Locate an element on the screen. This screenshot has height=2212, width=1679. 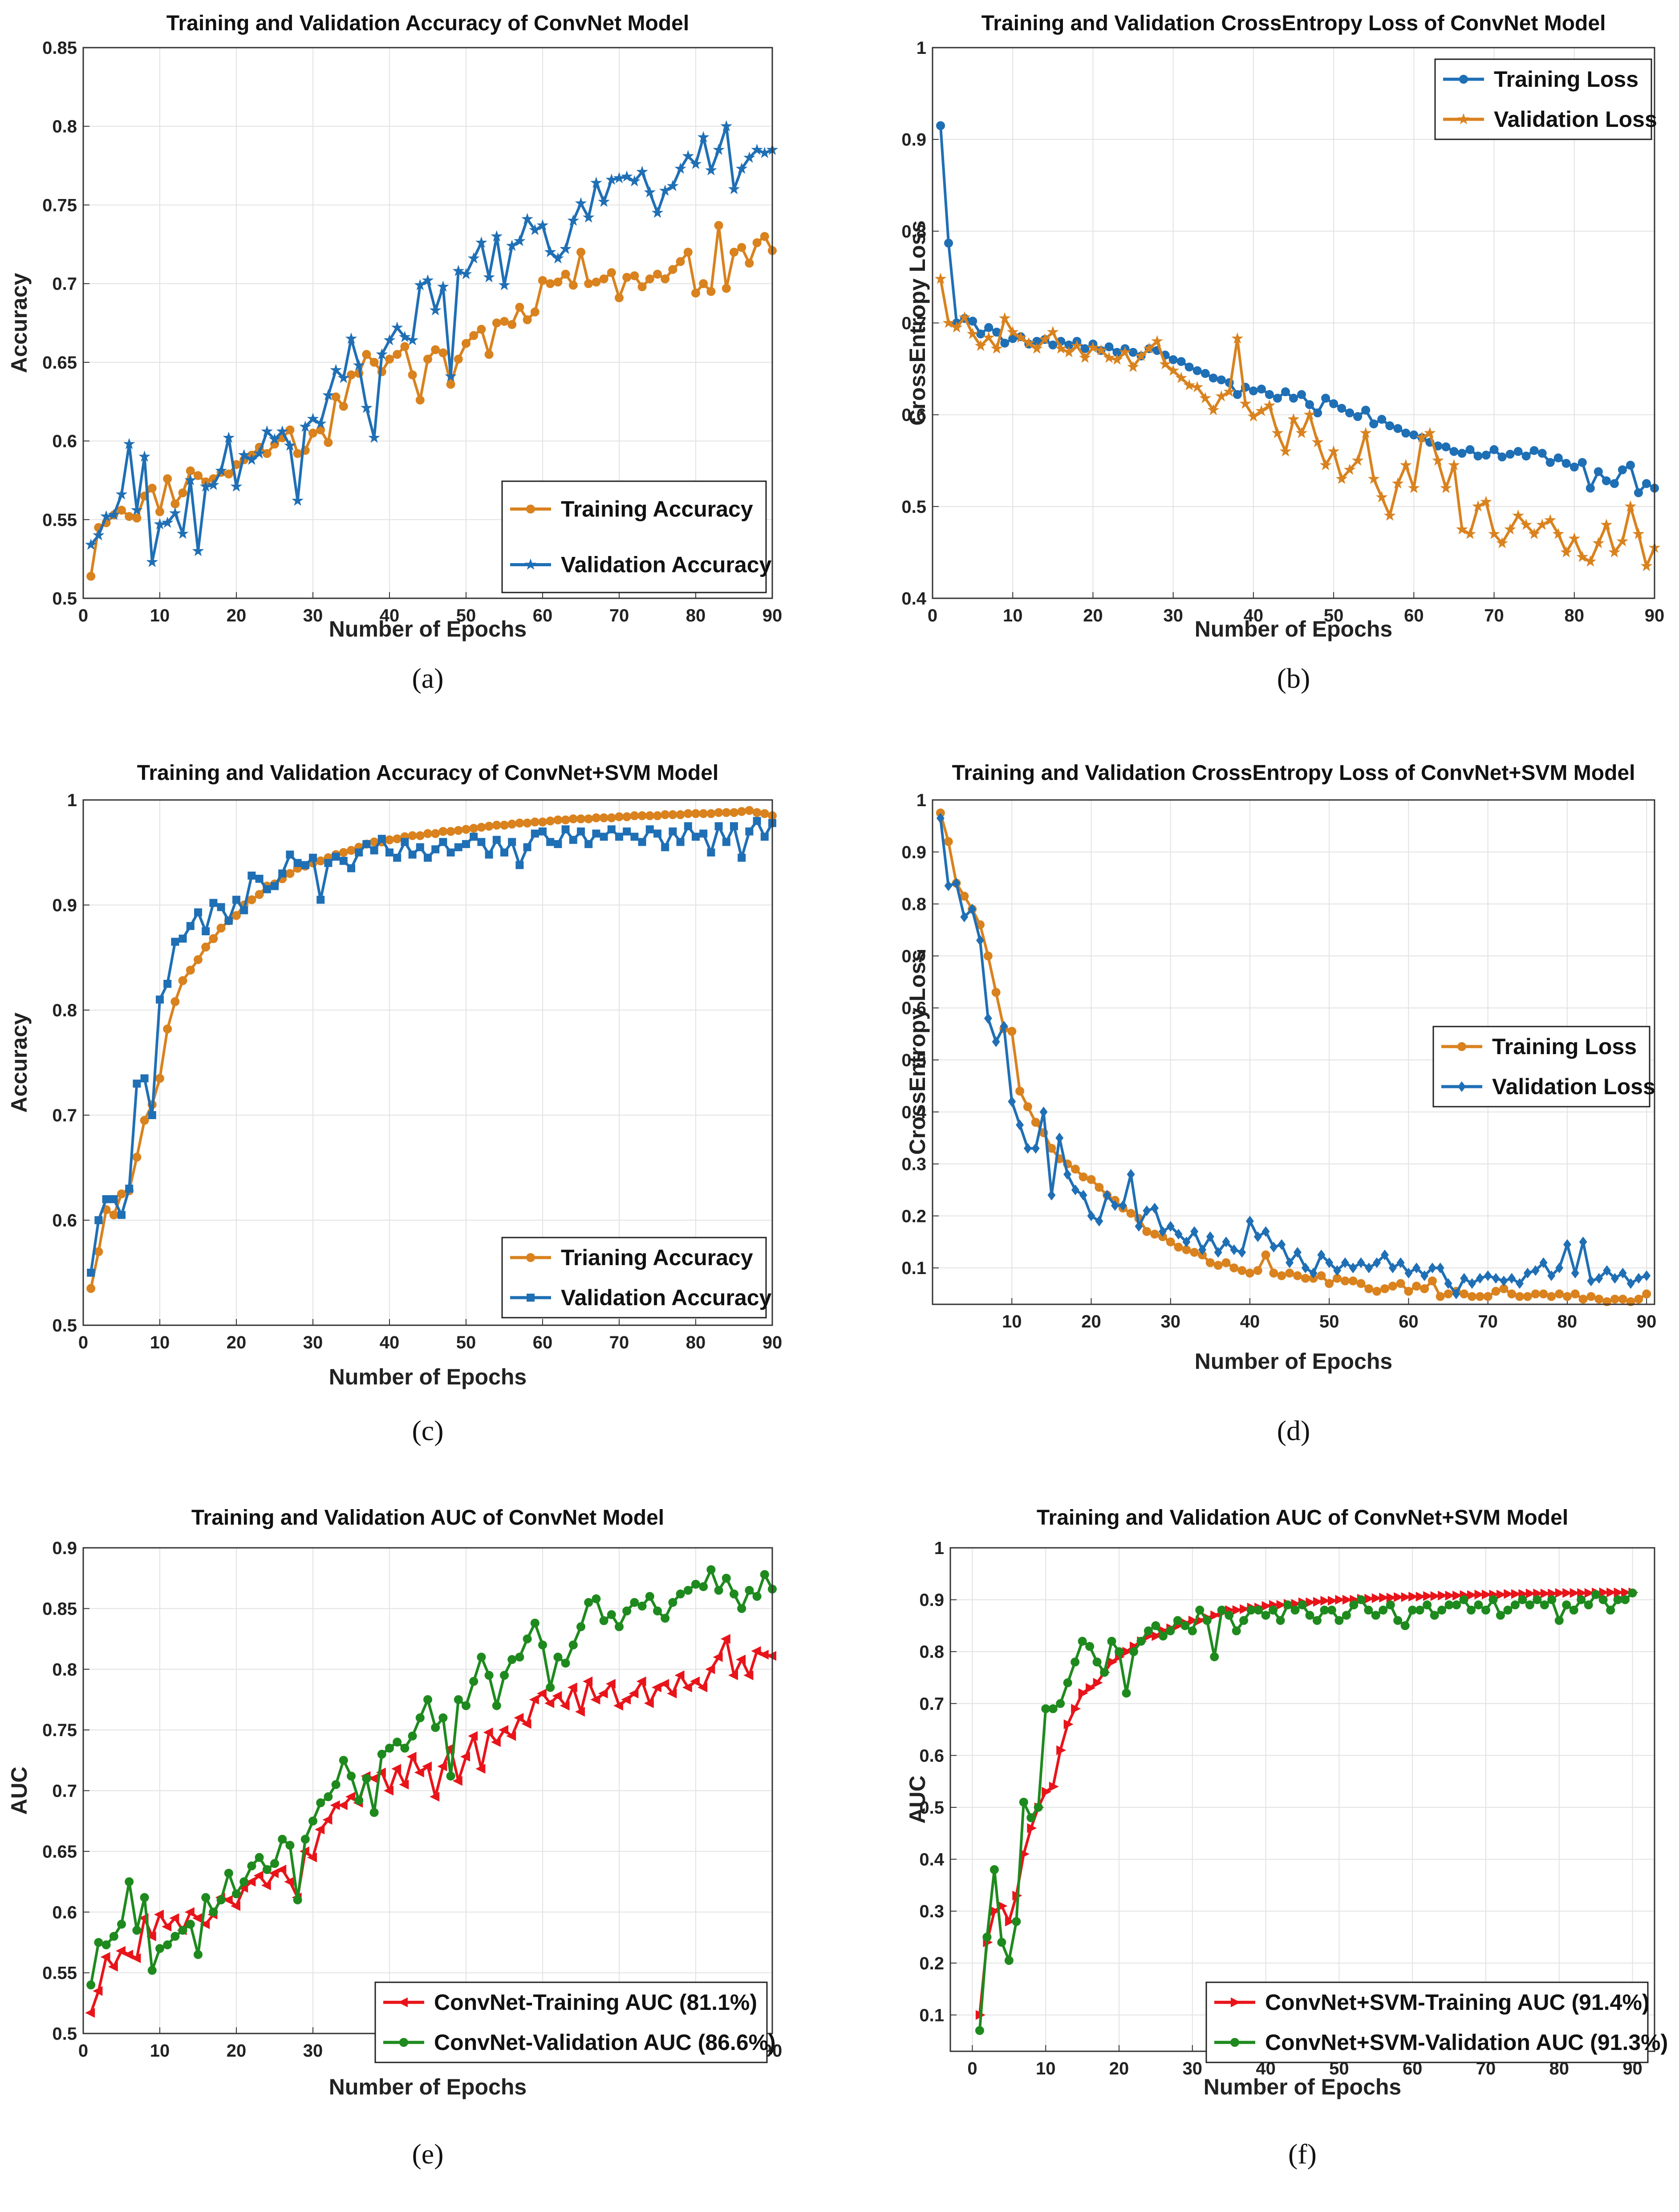
y-tick-label: 0.4 is located at coordinates (913, 599).